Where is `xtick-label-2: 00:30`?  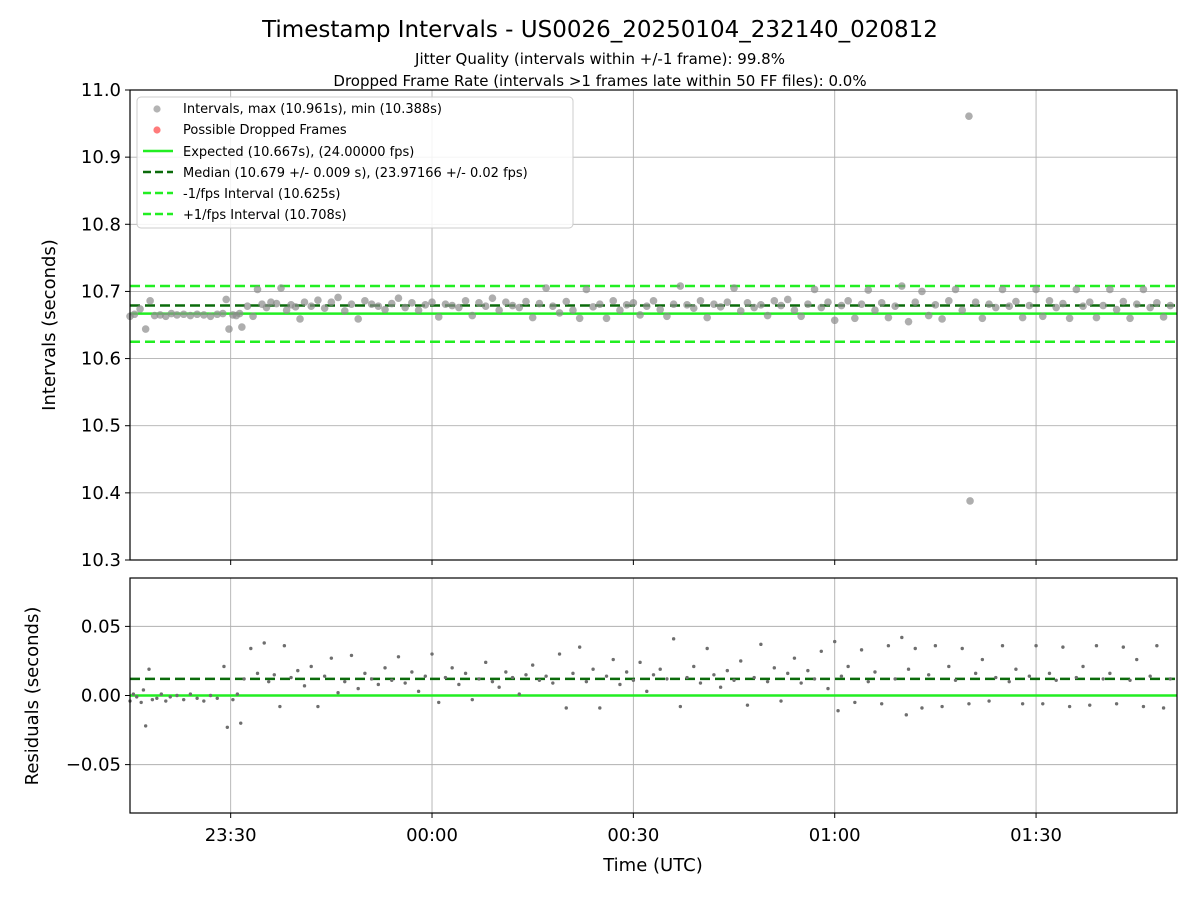
xtick-label-2: 00:30 is located at coordinates (633, 835).